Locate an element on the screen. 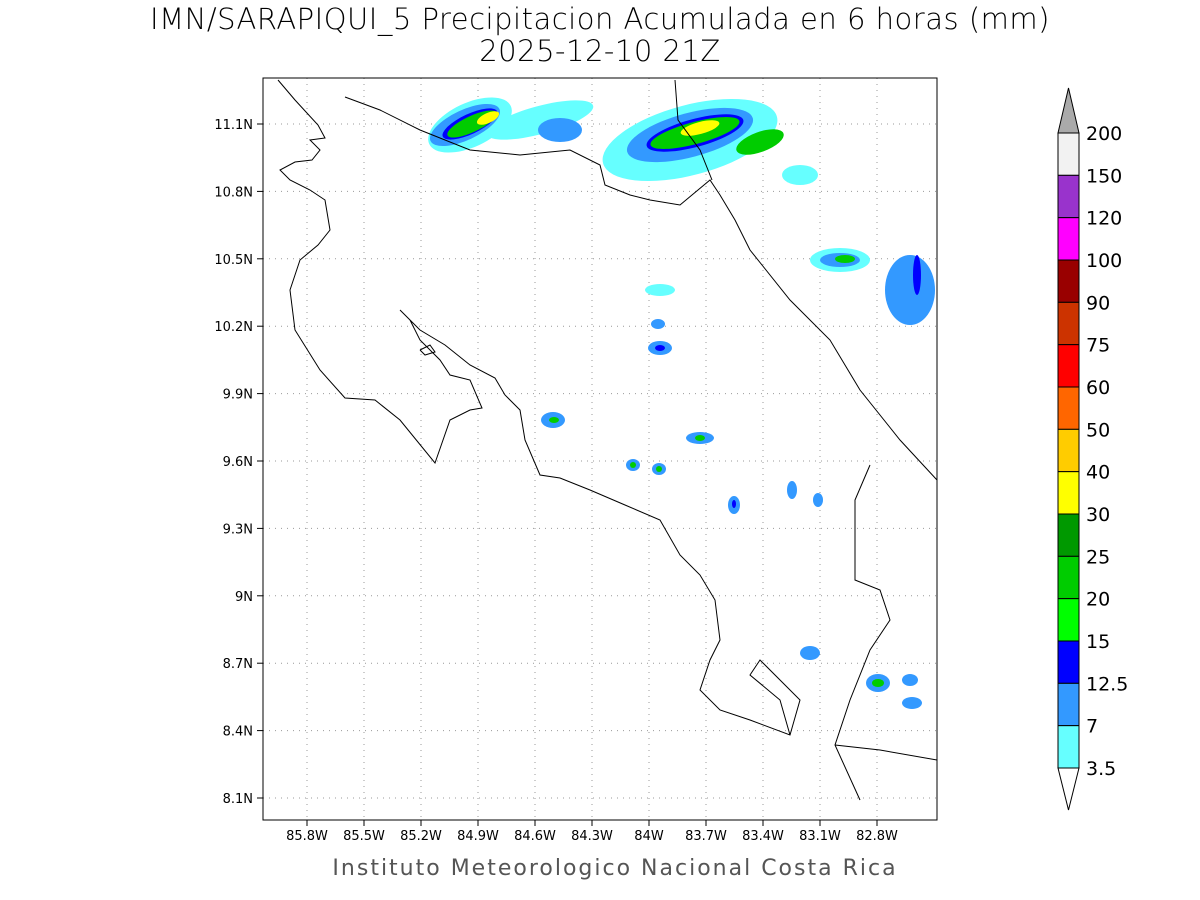 This screenshot has width=1200, height=900. colorbar-label: 30 is located at coordinates (1098, 515).